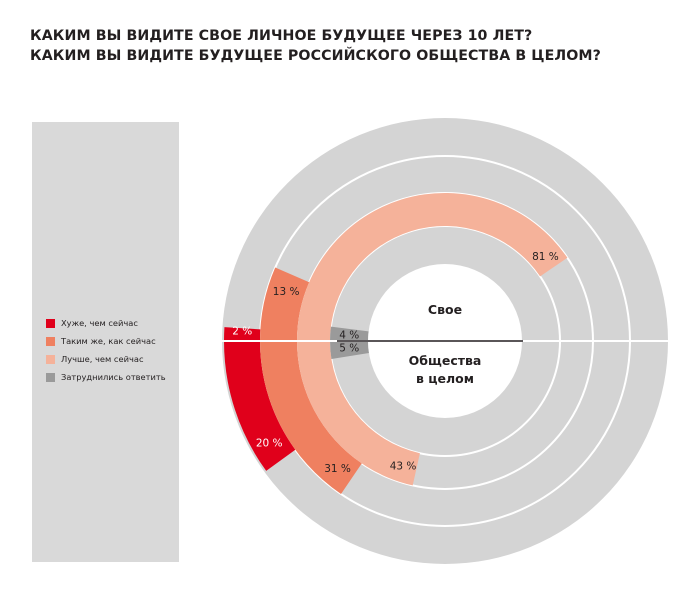  Describe the element at coordinates (445, 309) in the screenshot. I see `center-label-own: Свое` at that location.